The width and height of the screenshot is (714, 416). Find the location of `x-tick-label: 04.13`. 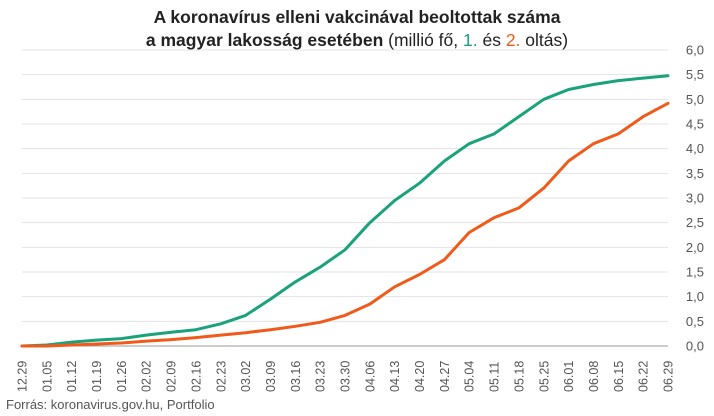

x-tick-label: 04.13 is located at coordinates (395, 376).